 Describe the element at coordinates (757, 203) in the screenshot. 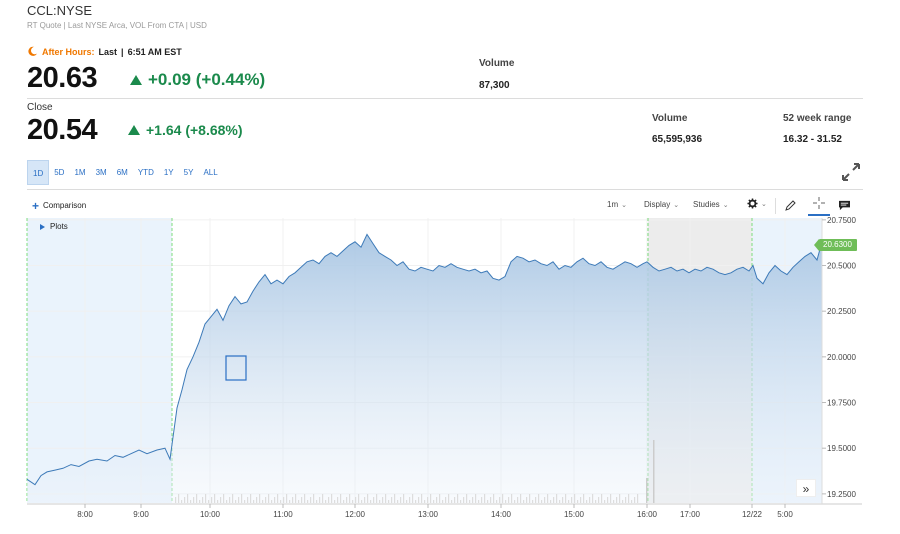

I see `settings-button: ⌄` at that location.